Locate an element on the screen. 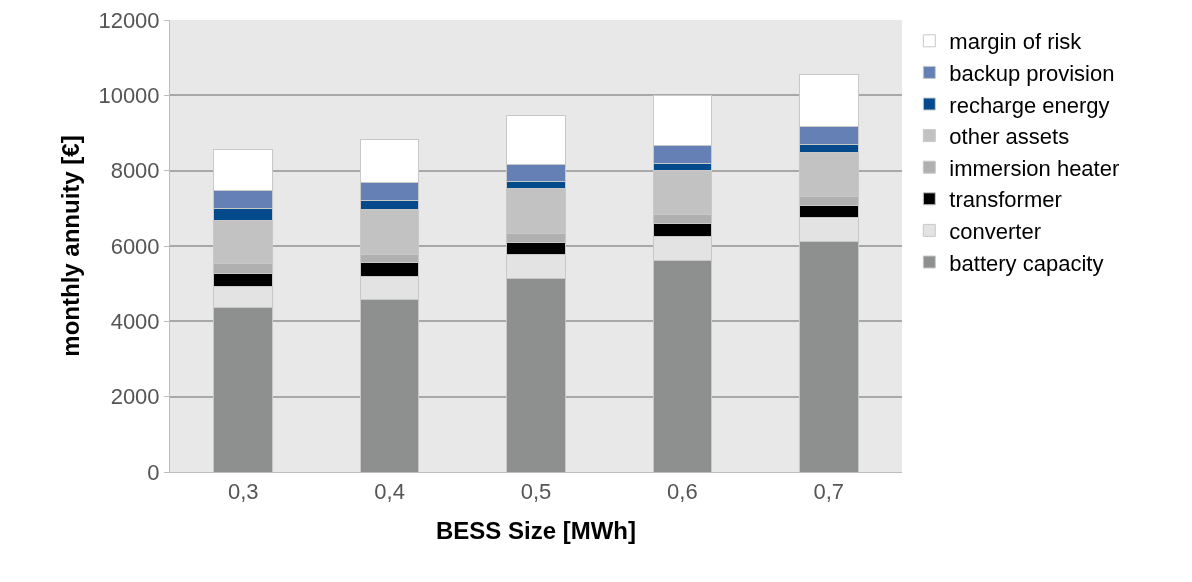  legend-label: backup provision is located at coordinates (1032, 73).